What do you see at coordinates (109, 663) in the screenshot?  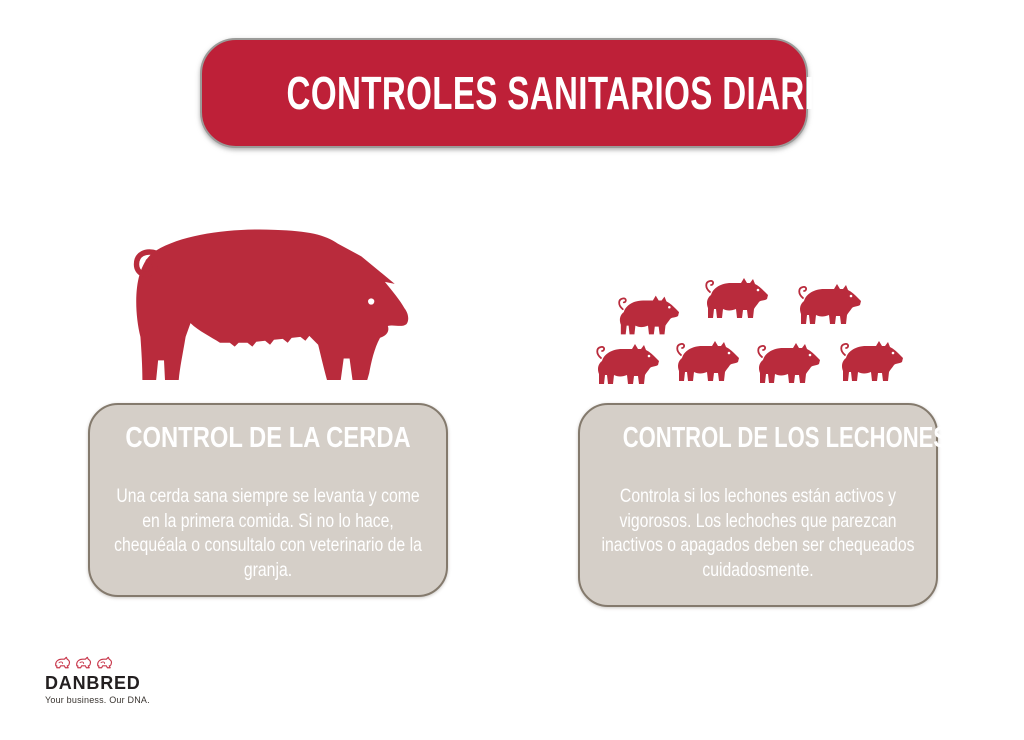 I see `danbred-pigs-icon` at bounding box center [109, 663].